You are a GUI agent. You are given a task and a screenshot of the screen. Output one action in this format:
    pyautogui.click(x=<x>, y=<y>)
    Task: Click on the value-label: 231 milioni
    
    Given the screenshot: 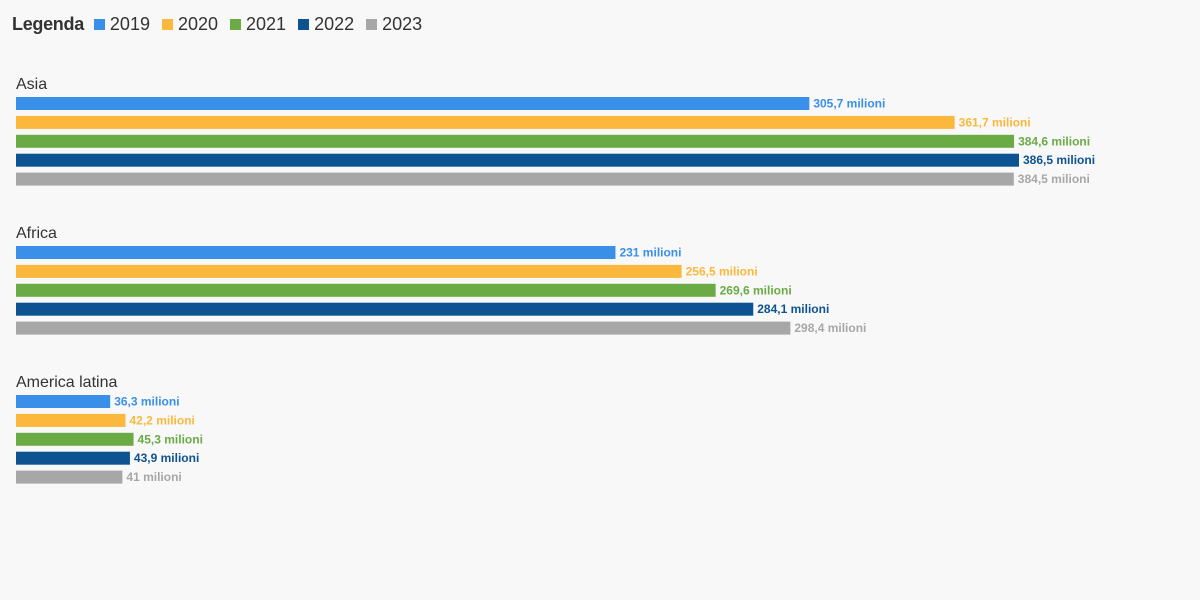 What is the action you would take?
    pyautogui.click(x=650, y=253)
    